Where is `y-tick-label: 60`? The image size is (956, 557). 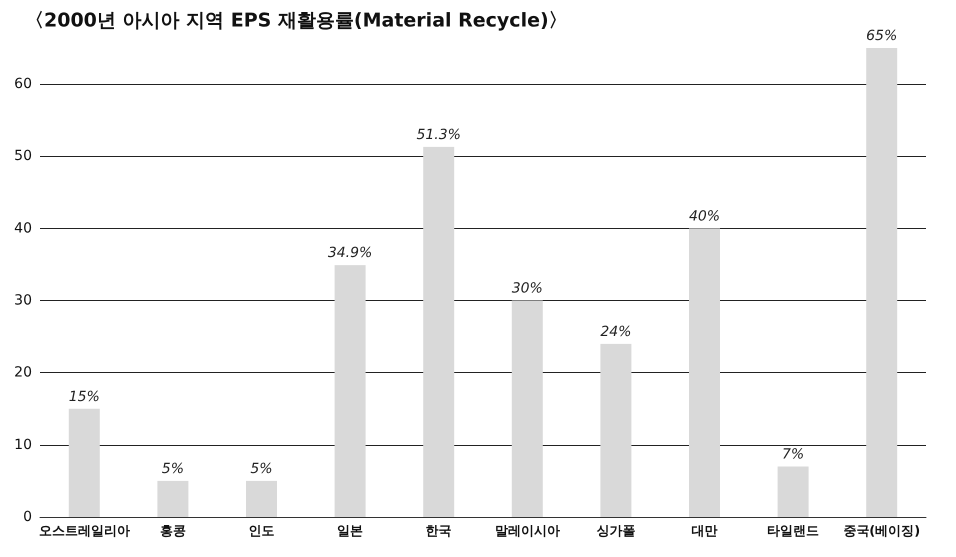
y-tick-label: 60 is located at coordinates (23, 84).